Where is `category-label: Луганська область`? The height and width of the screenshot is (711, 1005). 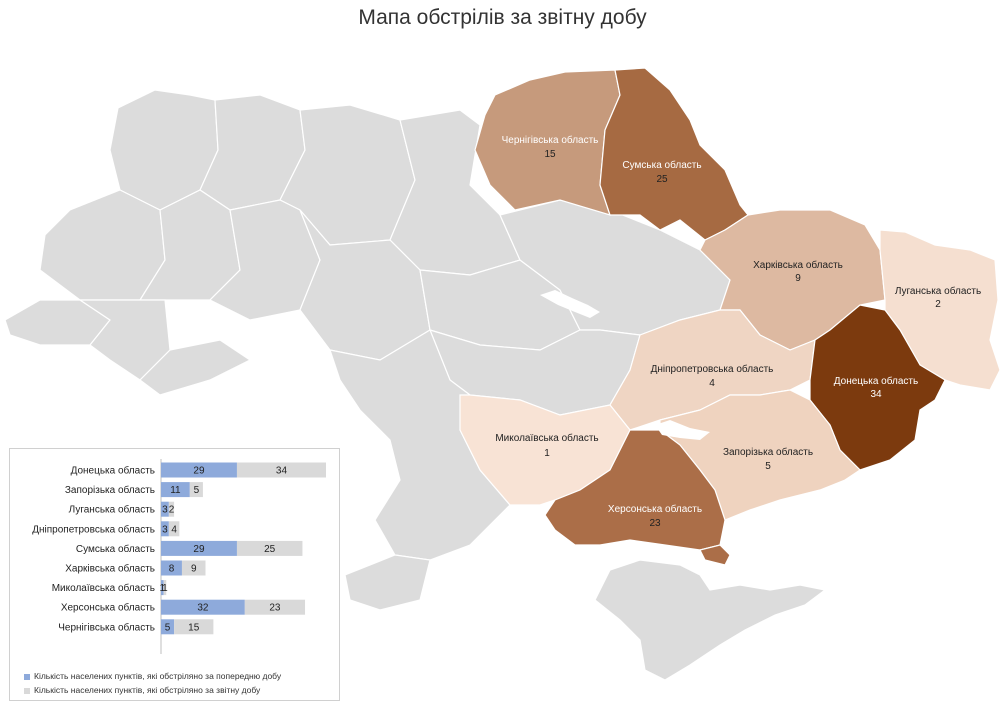 category-label: Луганська область is located at coordinates (112, 510).